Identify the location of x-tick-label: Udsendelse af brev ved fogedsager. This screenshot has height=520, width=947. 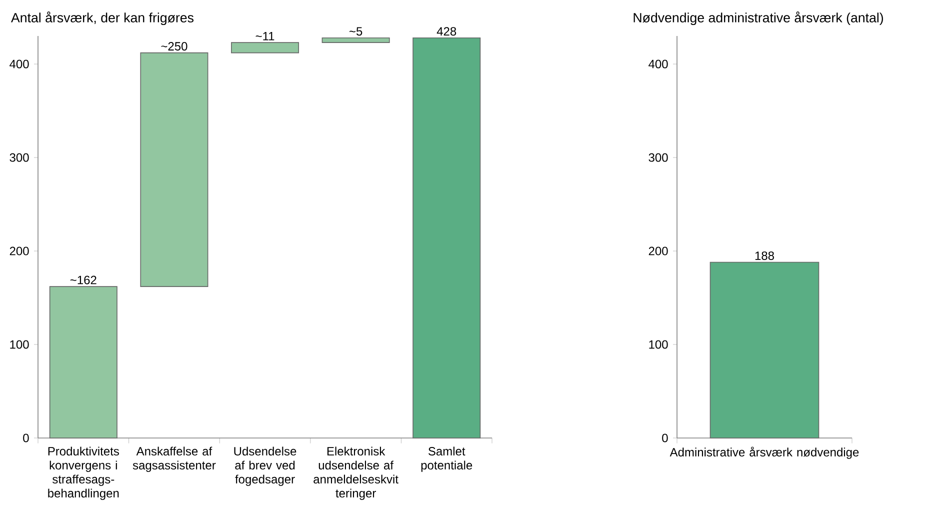
(265, 466).